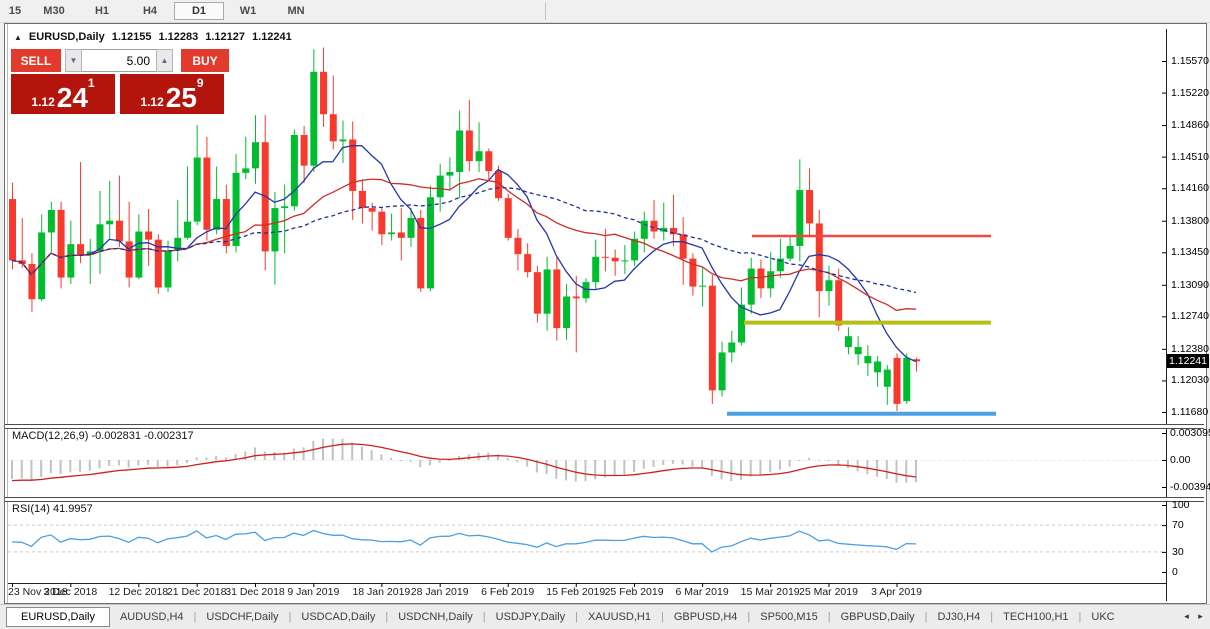  What do you see at coordinates (1178, 551) in the screenshot?
I see `rsi-axis-label: 30` at bounding box center [1178, 551].